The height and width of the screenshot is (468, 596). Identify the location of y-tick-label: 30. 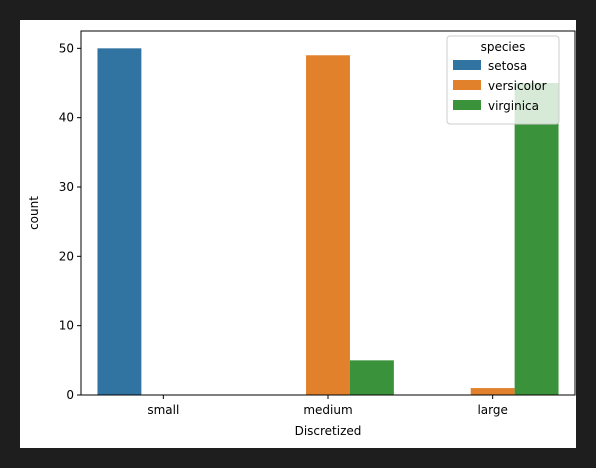
(66, 187).